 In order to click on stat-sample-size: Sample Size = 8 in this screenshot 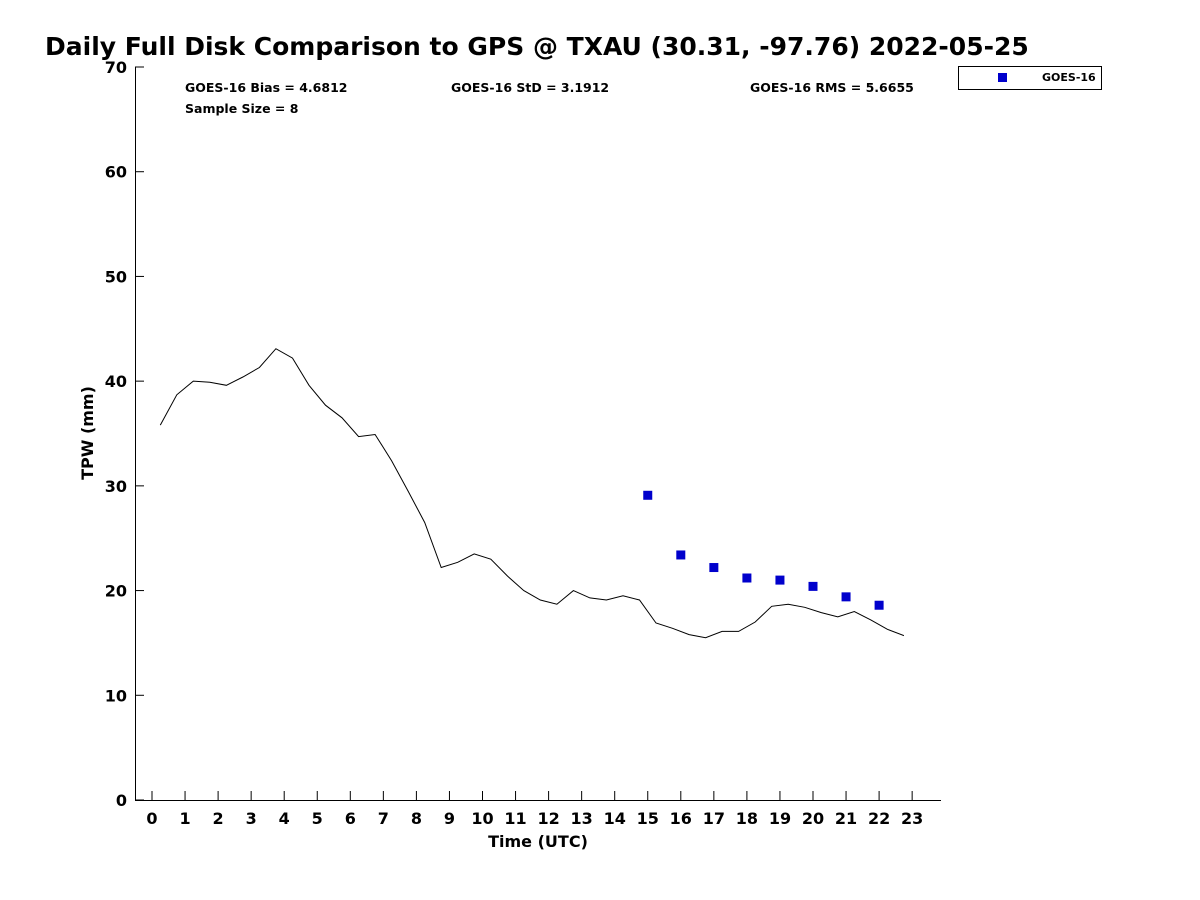, I will do `click(241, 108)`.